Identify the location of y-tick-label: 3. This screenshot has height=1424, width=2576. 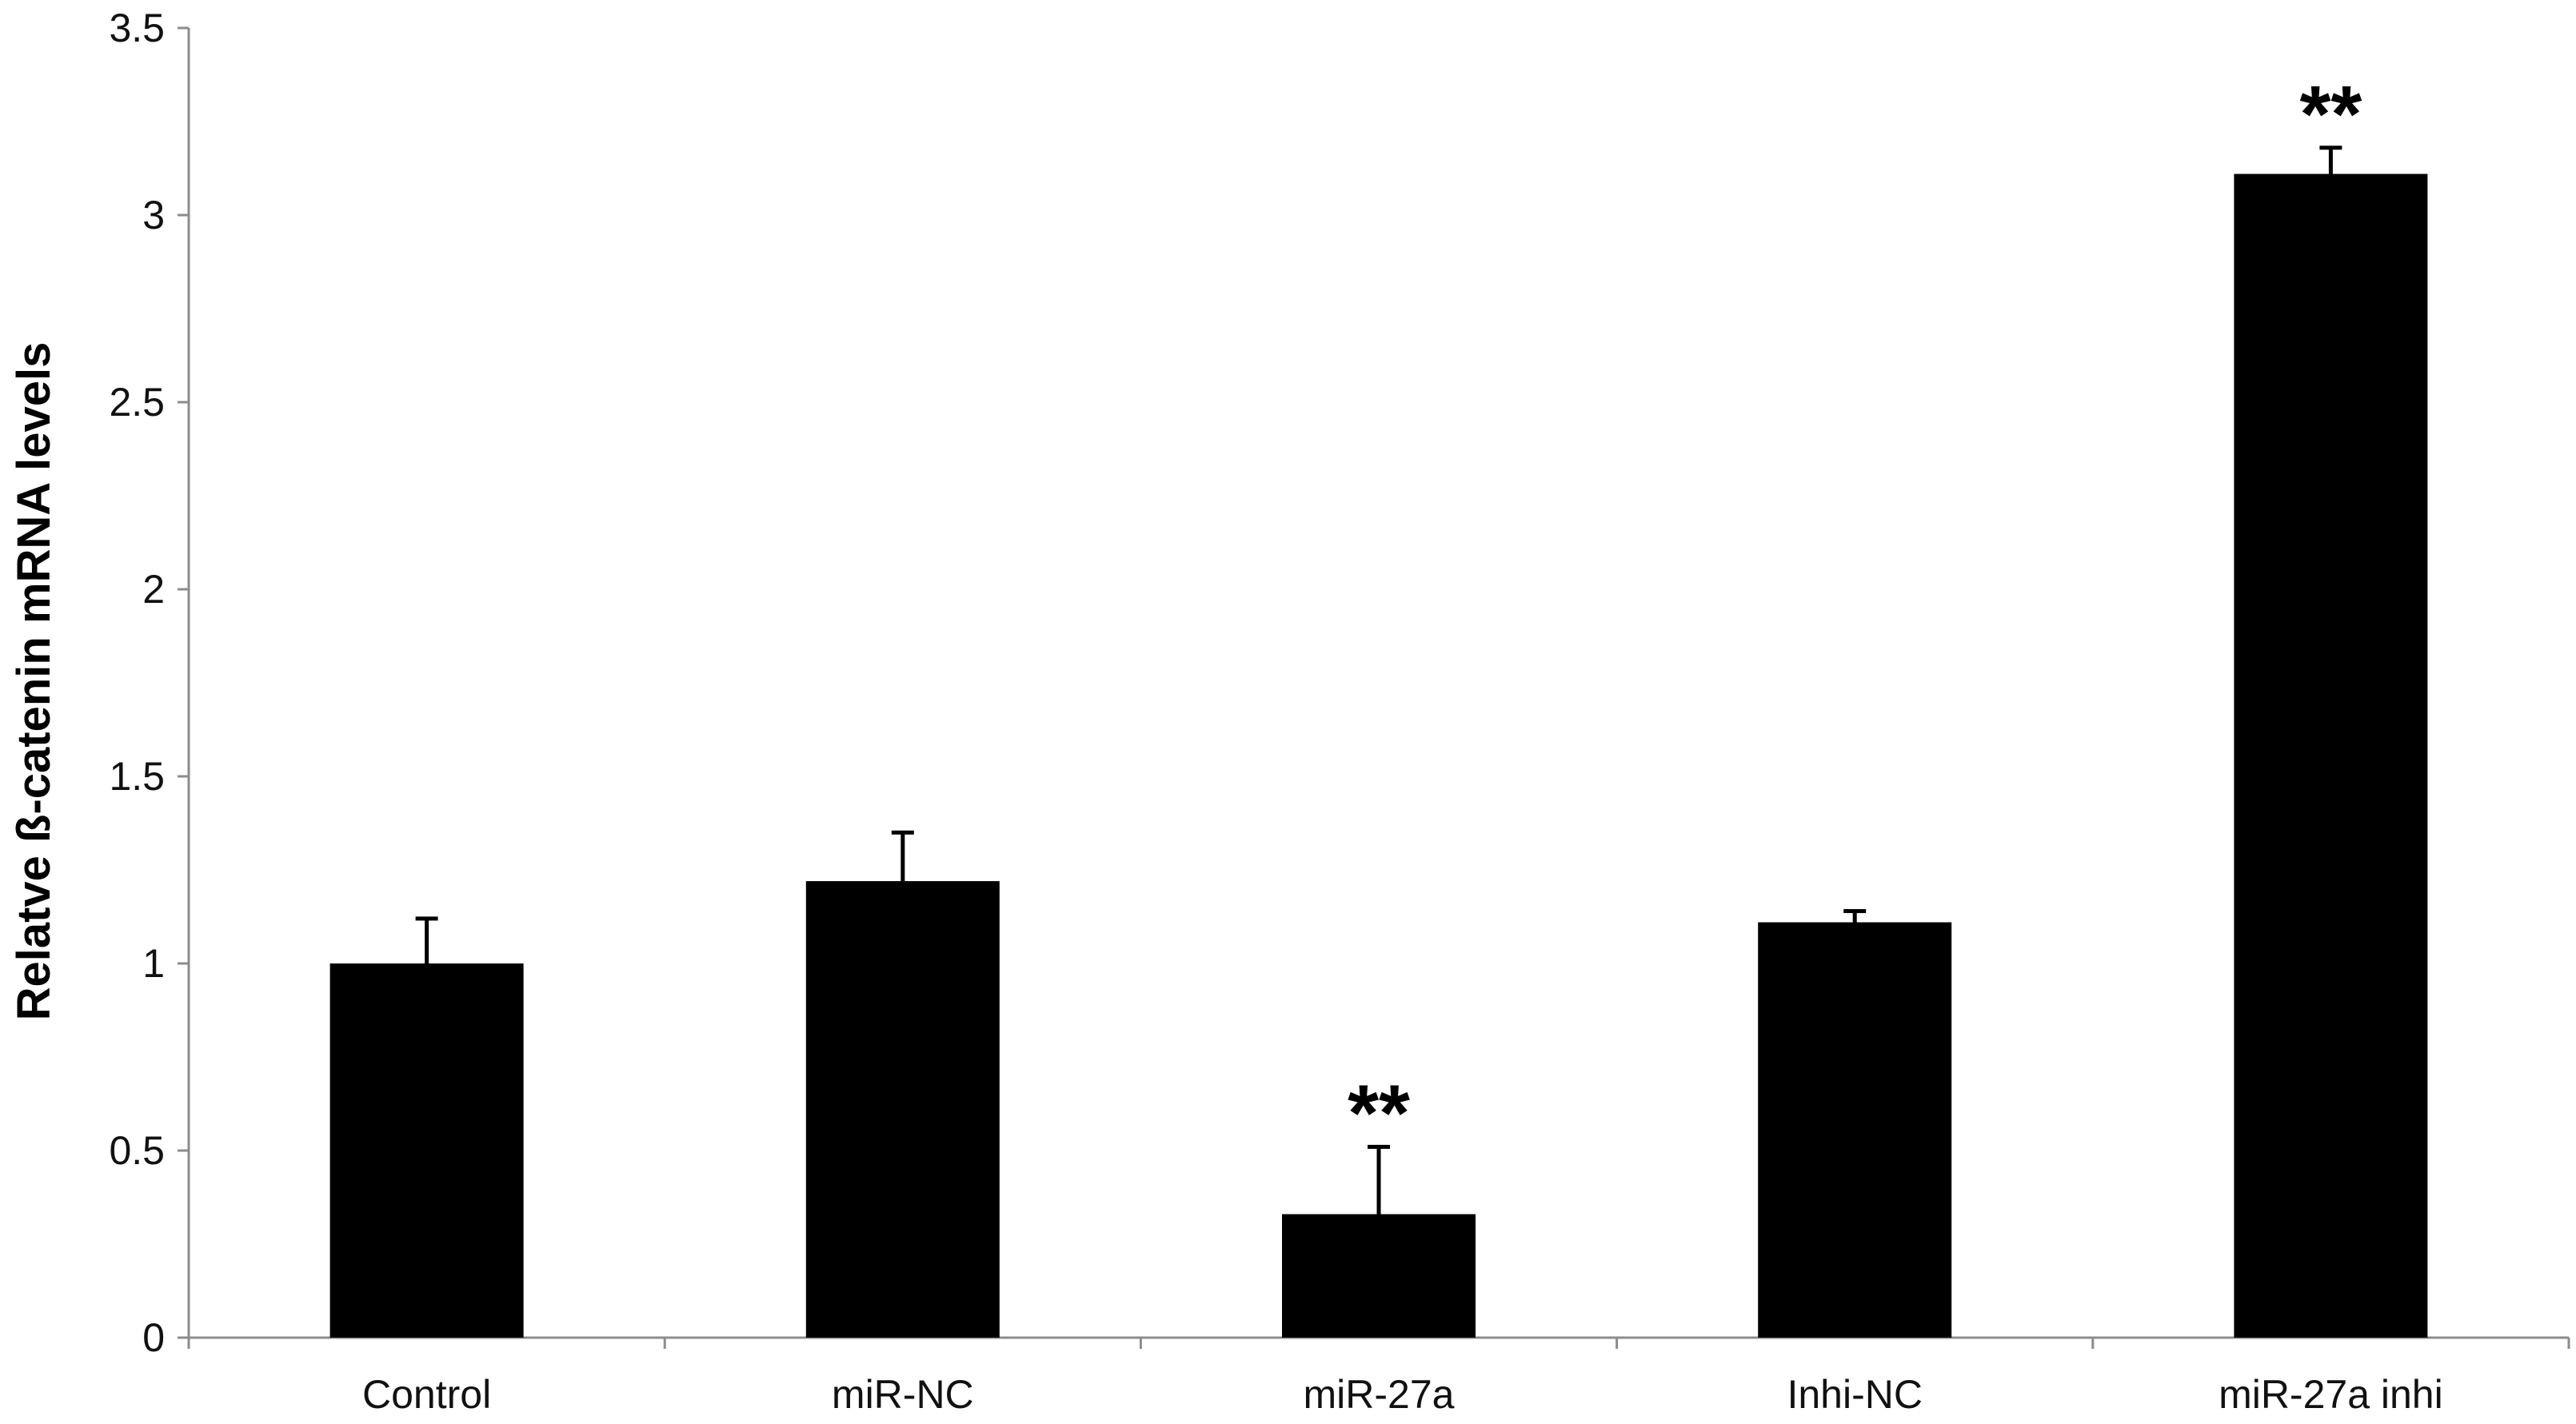
(154, 215).